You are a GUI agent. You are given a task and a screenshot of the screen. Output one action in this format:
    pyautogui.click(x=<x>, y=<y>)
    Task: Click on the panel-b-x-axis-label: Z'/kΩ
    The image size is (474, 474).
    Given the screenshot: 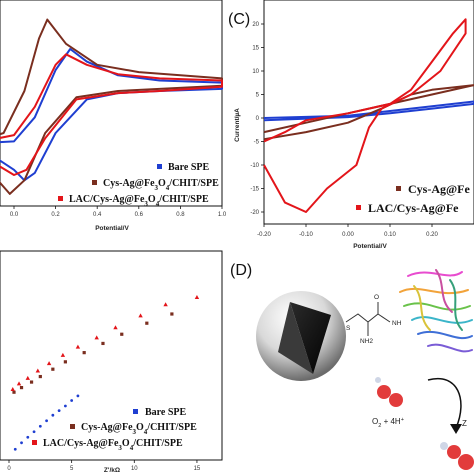 What is the action you would take?
    pyautogui.click(x=112, y=470)
    